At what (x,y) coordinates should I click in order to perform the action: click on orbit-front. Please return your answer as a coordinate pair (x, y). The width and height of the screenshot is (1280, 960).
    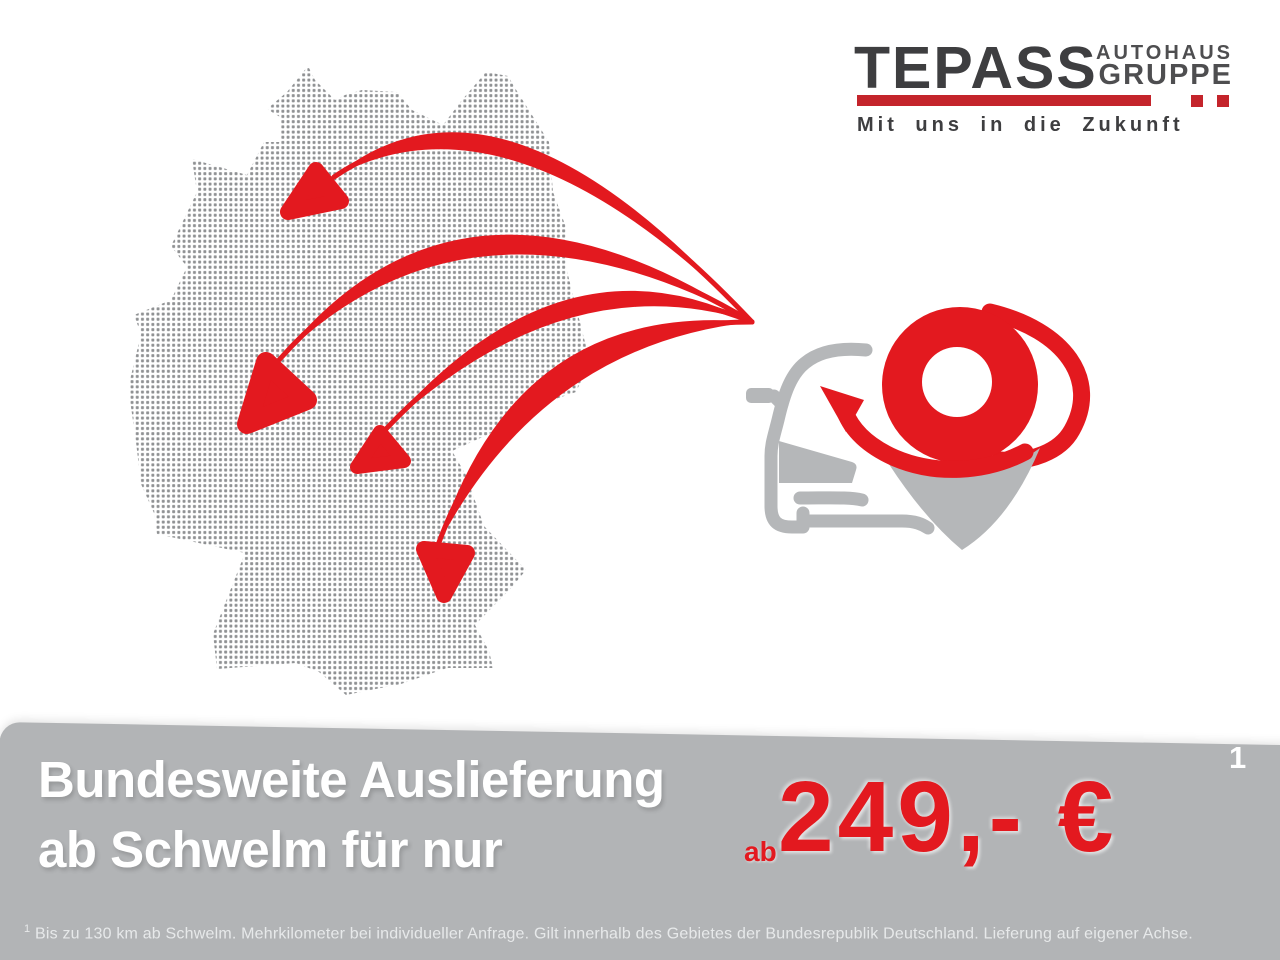
    Looking at the image, I should click on (935, 440).